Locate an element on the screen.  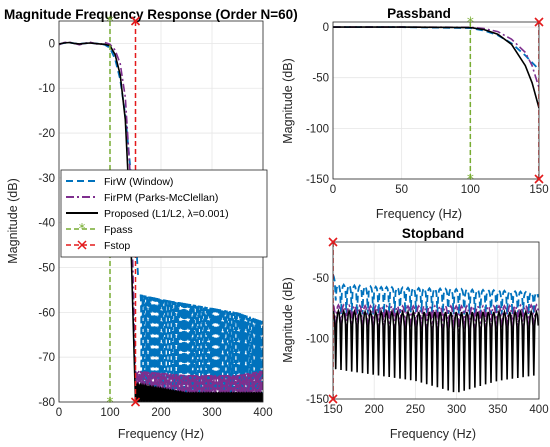
passband-x-axis-label: Frequency (Hz) is located at coordinates (419, 214).